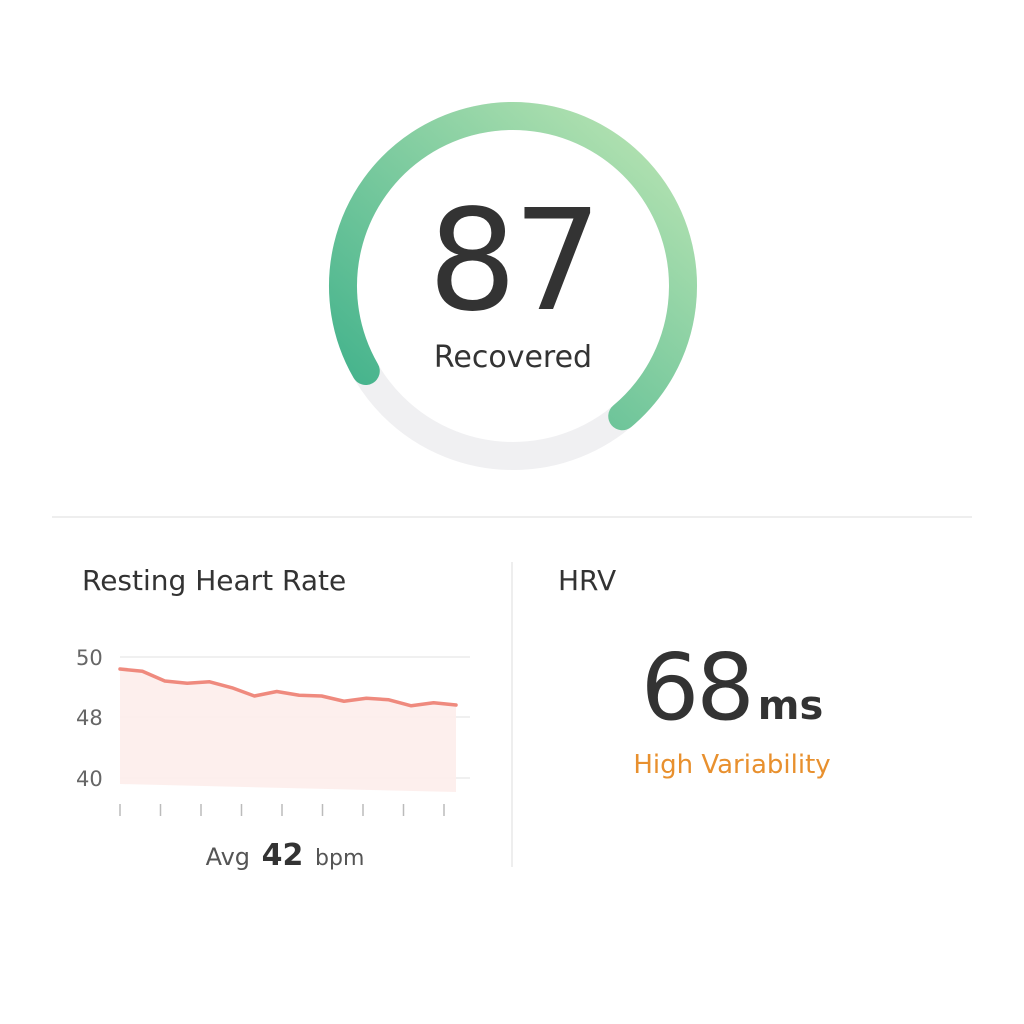  I want to click on chart-y-tick-label: 50, so click(89, 658).